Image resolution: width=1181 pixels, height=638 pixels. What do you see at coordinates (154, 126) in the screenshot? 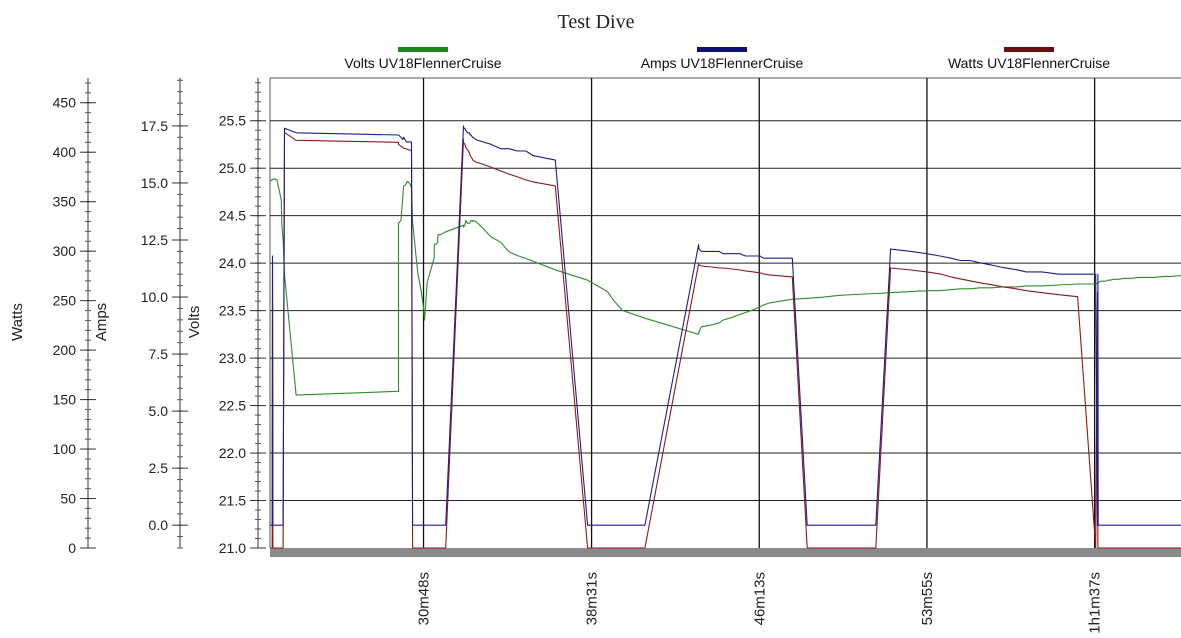
I see `amps-tick-label: 17.5` at bounding box center [154, 126].